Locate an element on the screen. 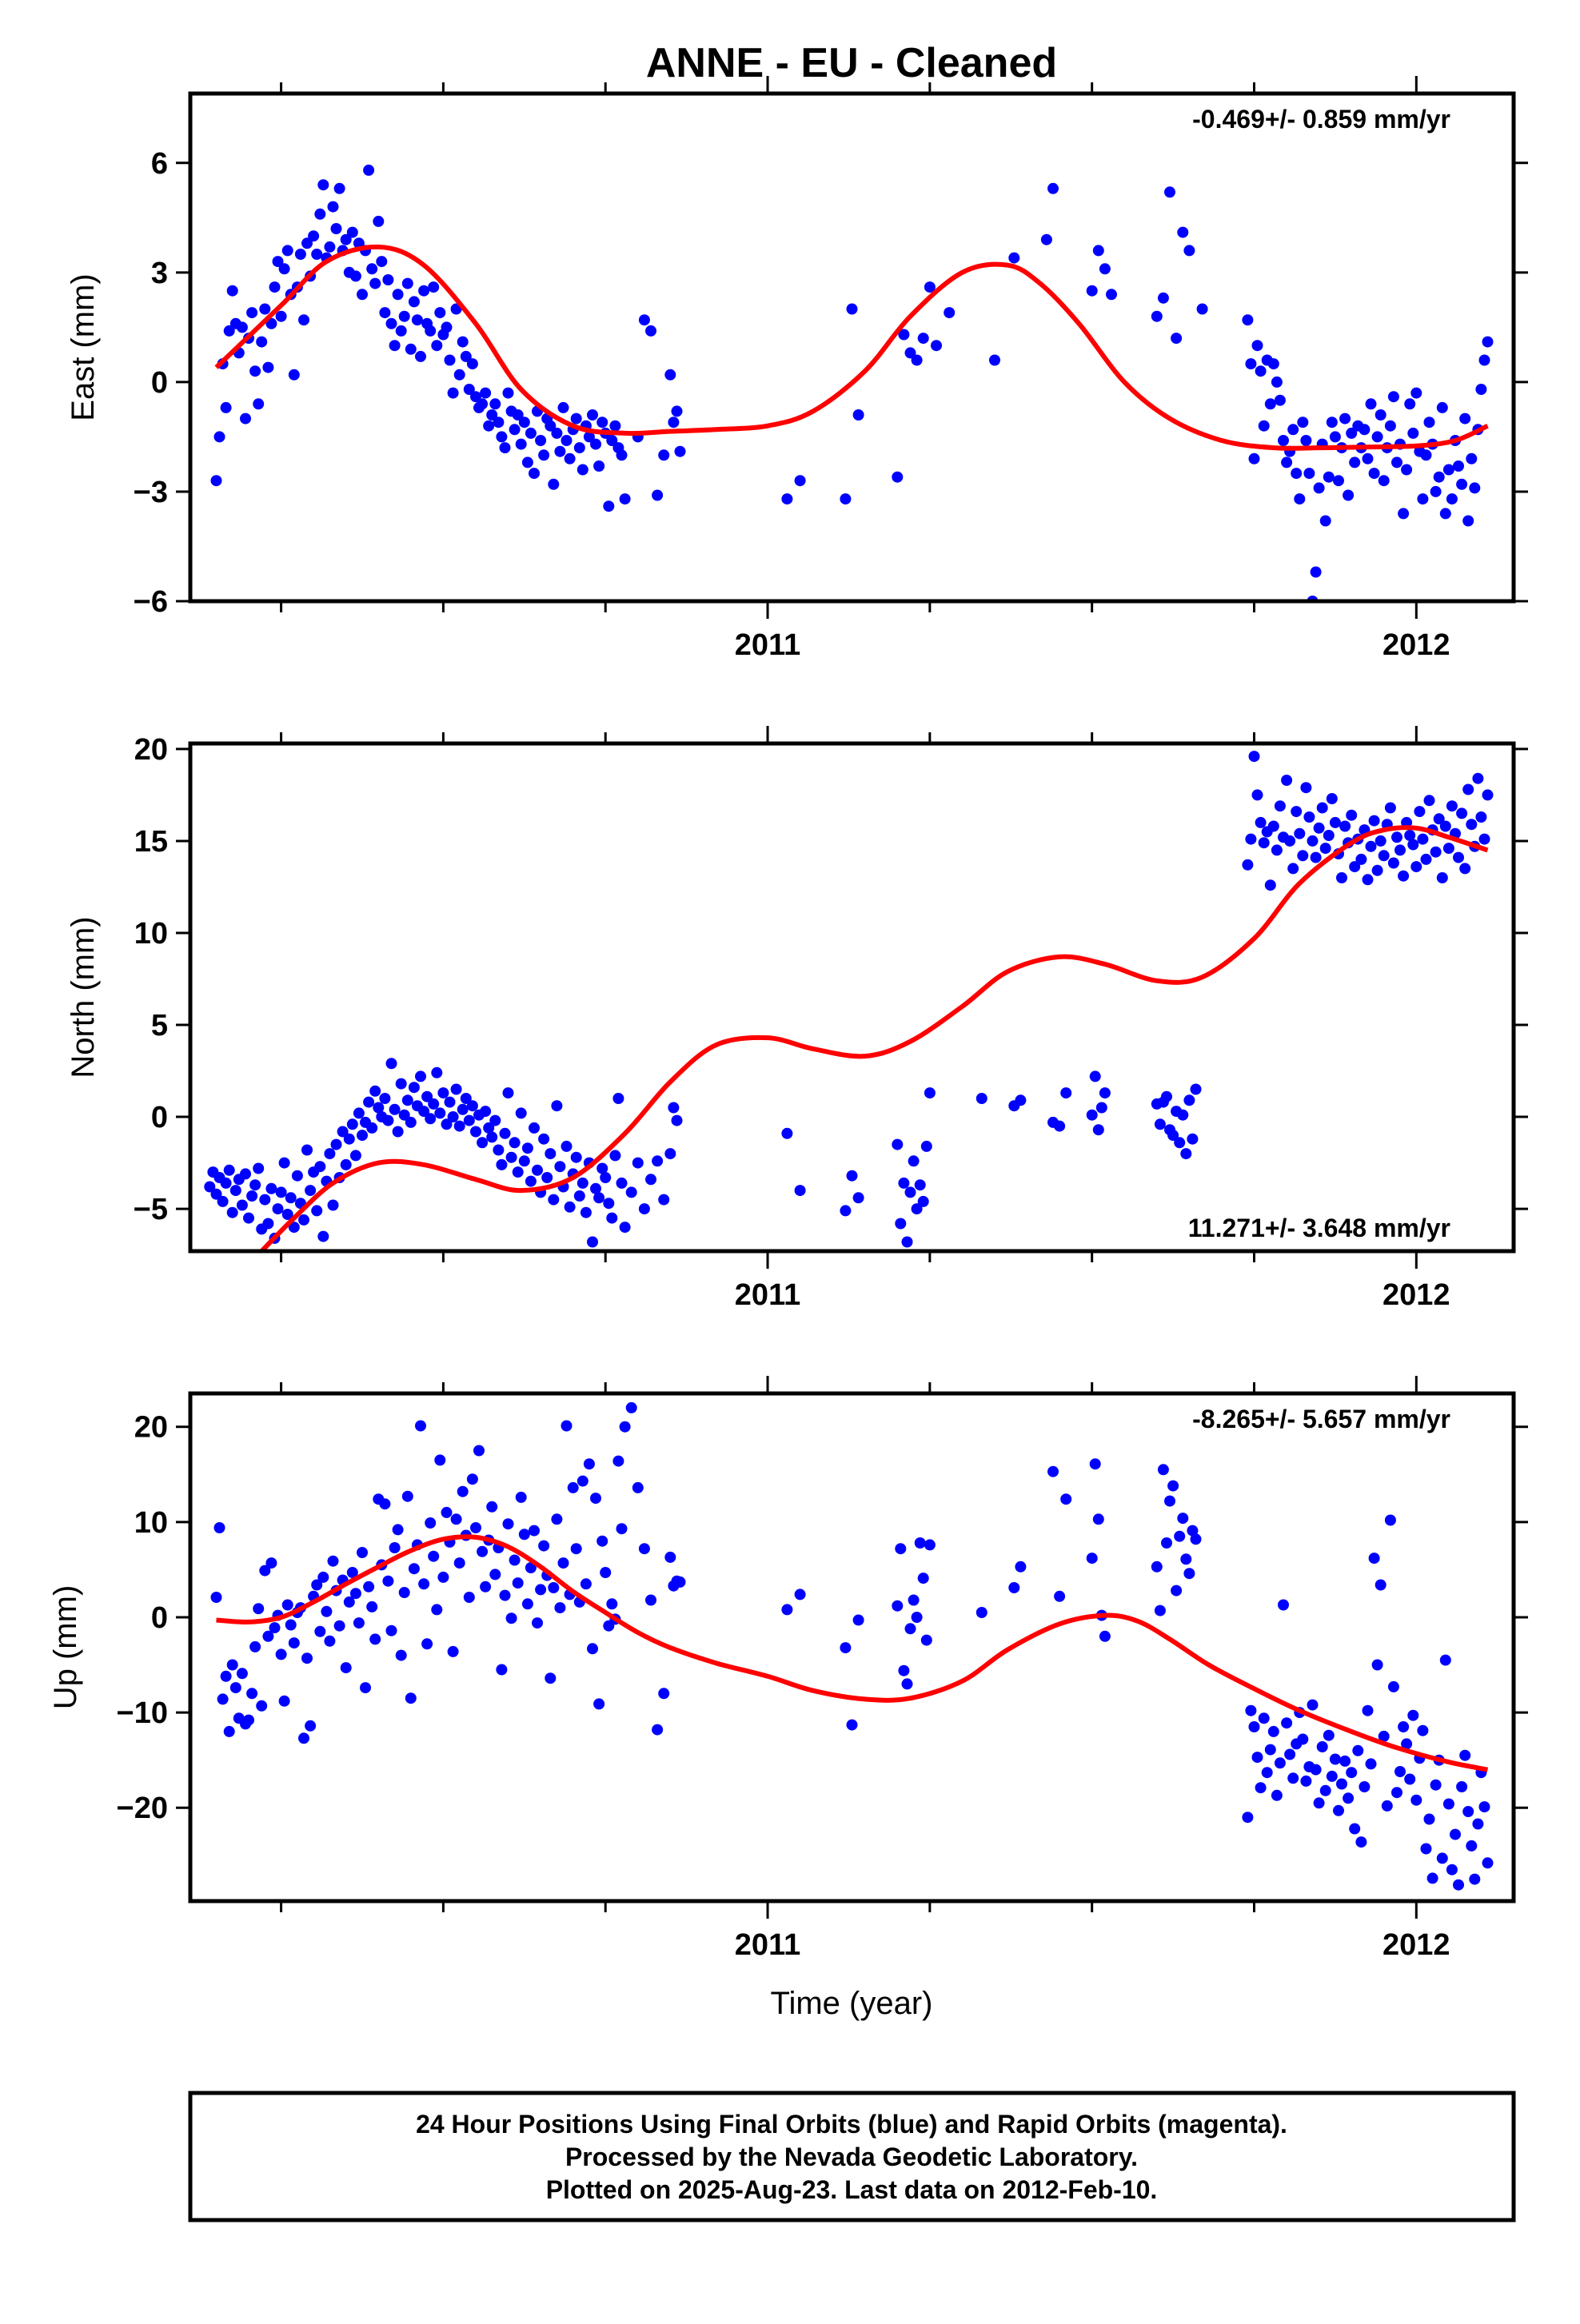 The image size is (1580, 2324). up-y-tick-label: 10 is located at coordinates (151, 1523).